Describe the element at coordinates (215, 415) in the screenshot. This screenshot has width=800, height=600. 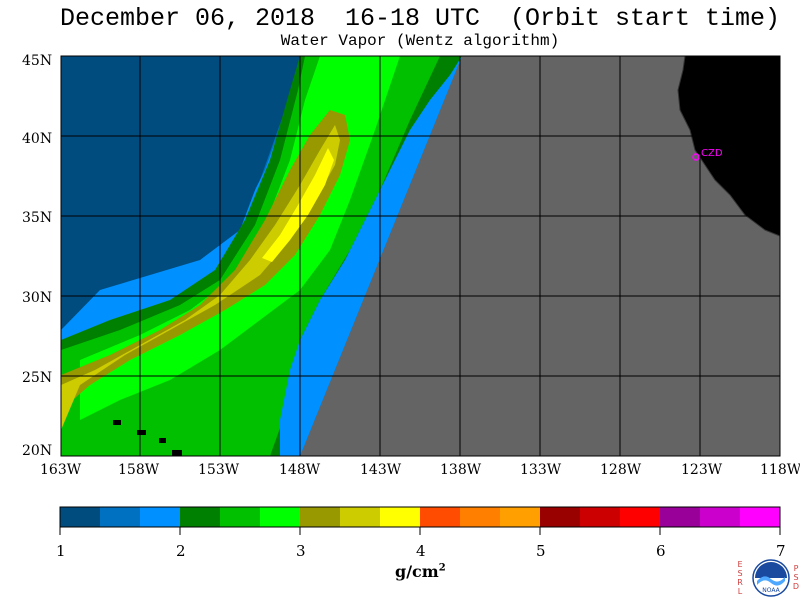
I see `swath-green-south` at that location.